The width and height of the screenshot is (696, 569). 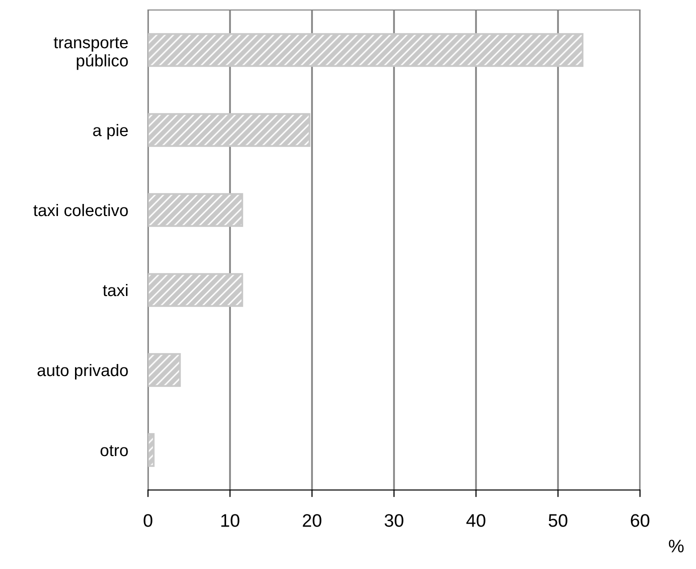 What do you see at coordinates (230, 520) in the screenshot?
I see `x-tick-label: 10` at bounding box center [230, 520].